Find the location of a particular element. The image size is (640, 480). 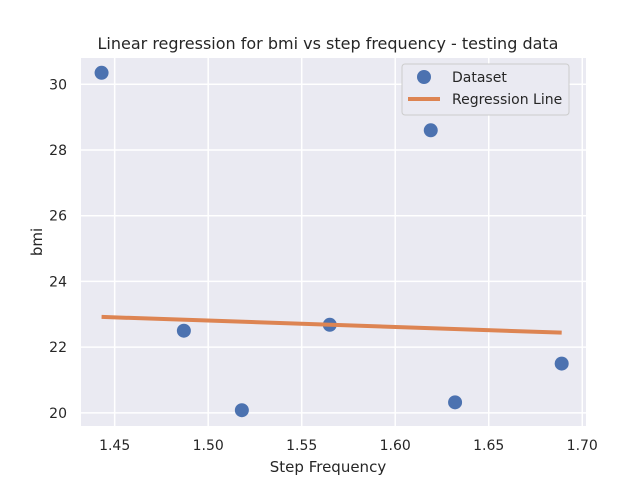

x-tick-label: 1.55 is located at coordinates (301, 446).